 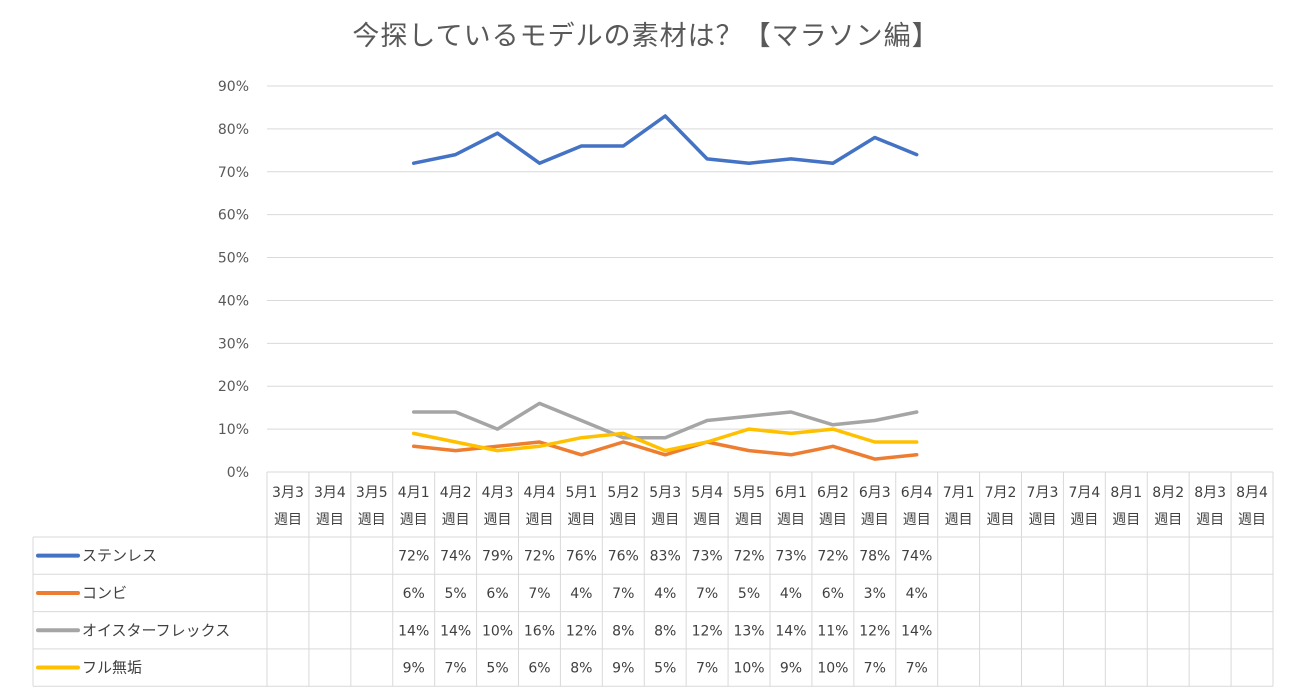 What do you see at coordinates (749, 493) in the screenshot?
I see `x-category-label: 5月5` at bounding box center [749, 493].